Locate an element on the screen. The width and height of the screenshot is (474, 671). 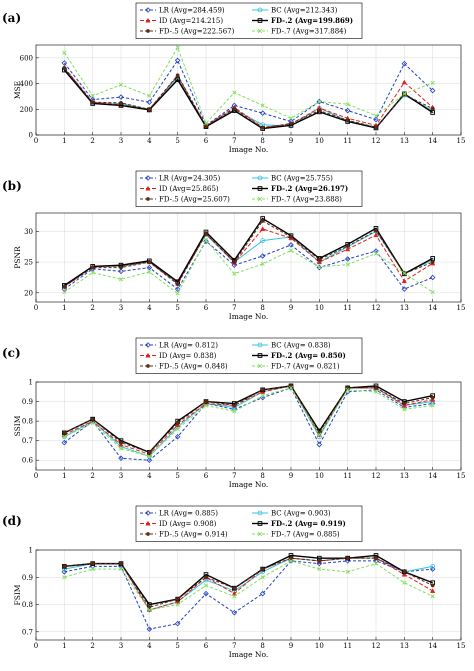
y-tick-label: 30 is located at coordinates (28, 232).